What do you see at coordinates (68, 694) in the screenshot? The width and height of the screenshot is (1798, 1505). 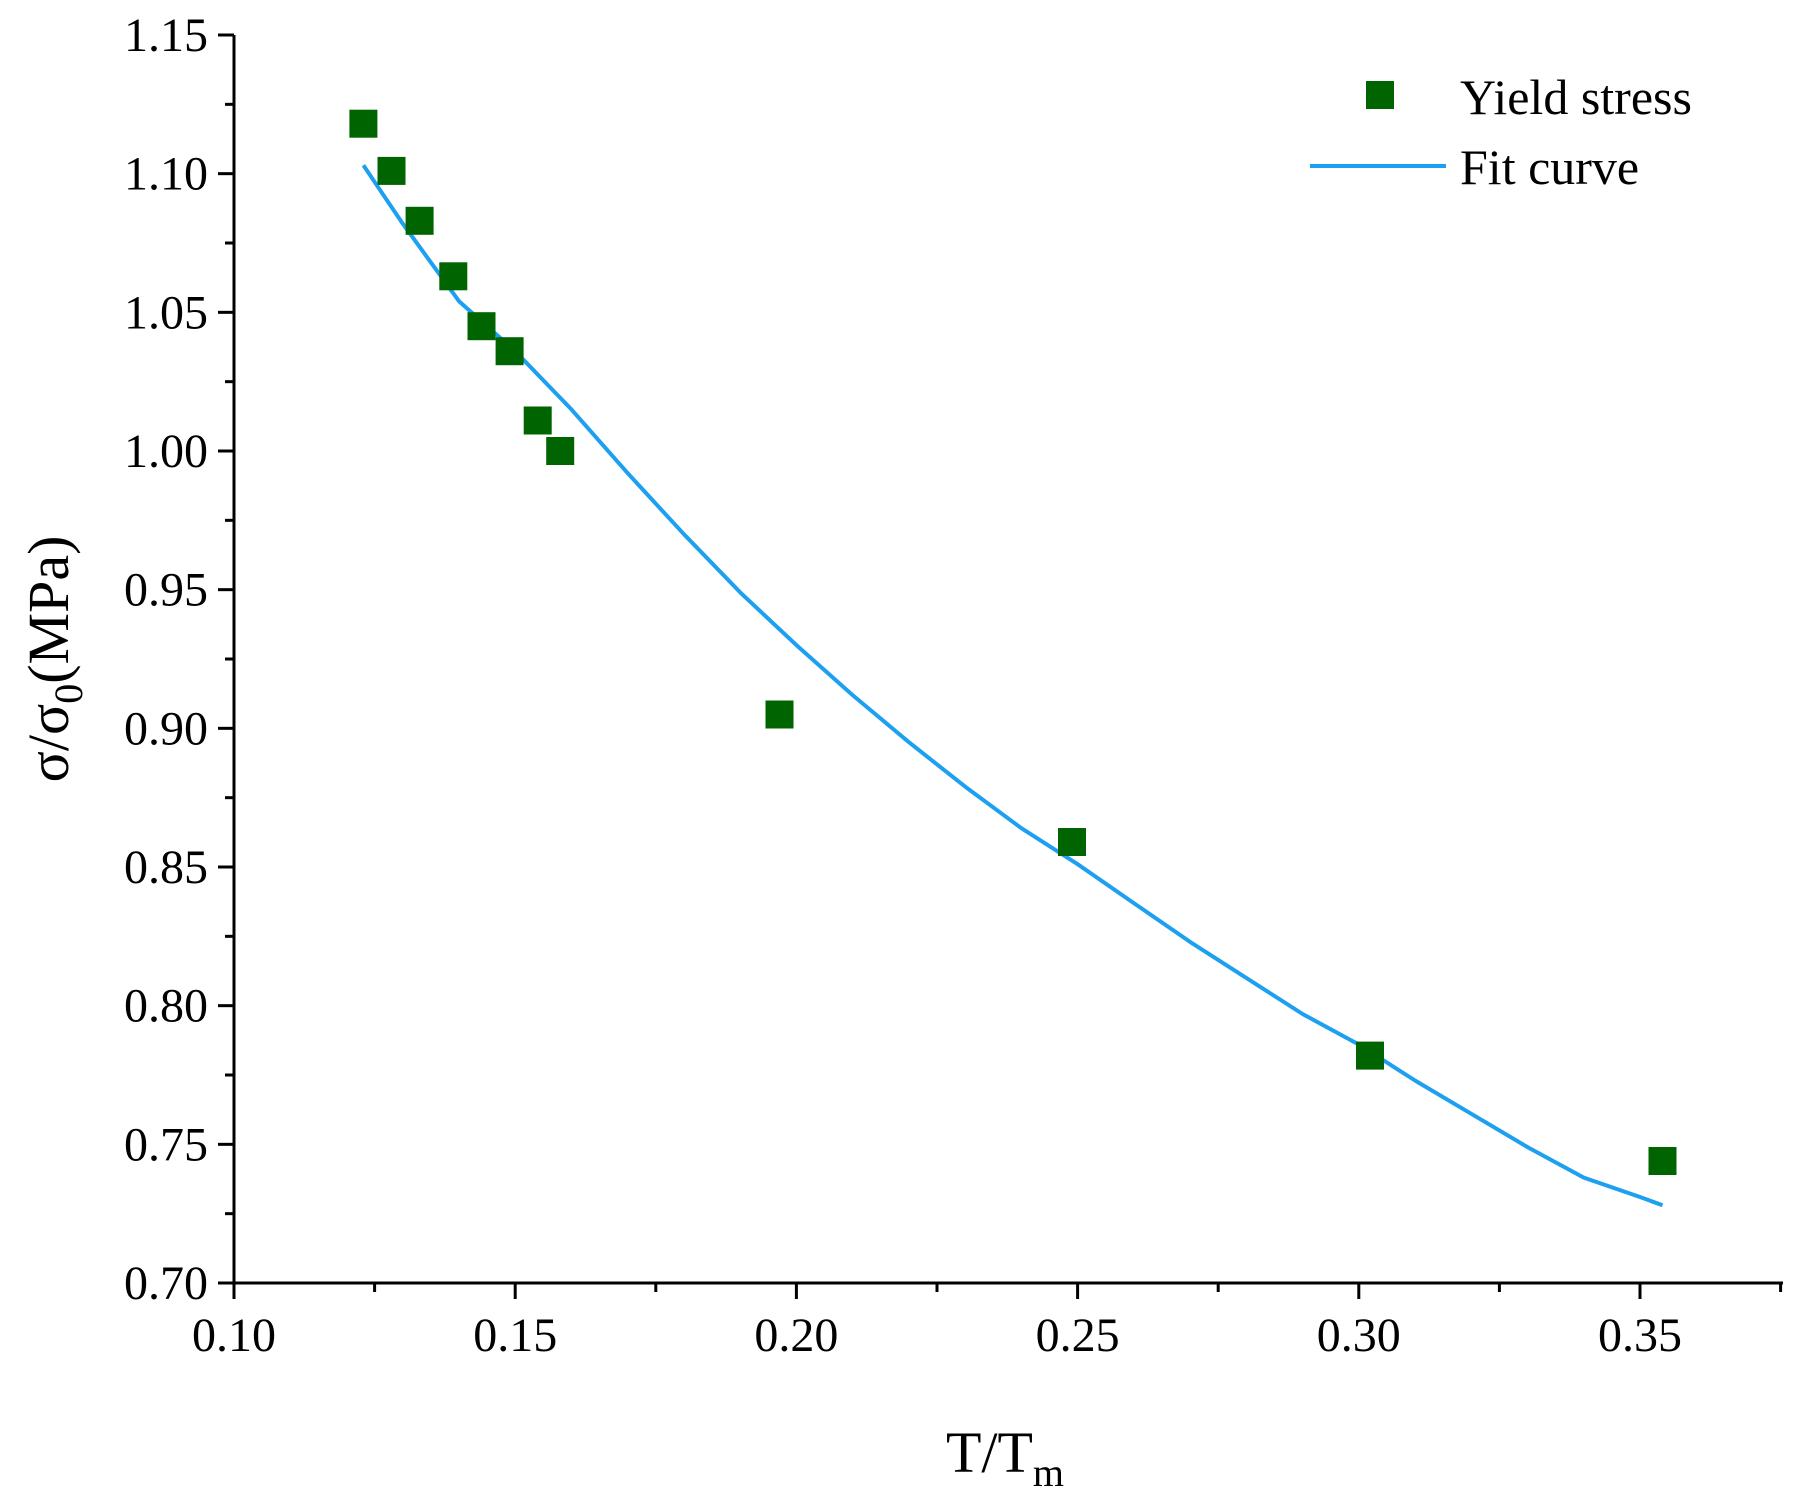 I see `y-axis-title-subscript: 0` at bounding box center [68, 694].